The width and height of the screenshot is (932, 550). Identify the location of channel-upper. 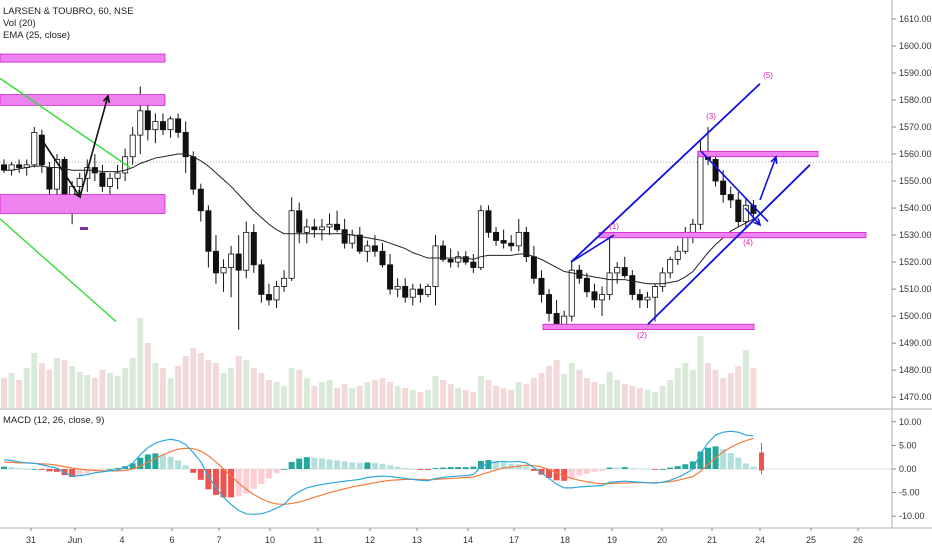
(665, 173).